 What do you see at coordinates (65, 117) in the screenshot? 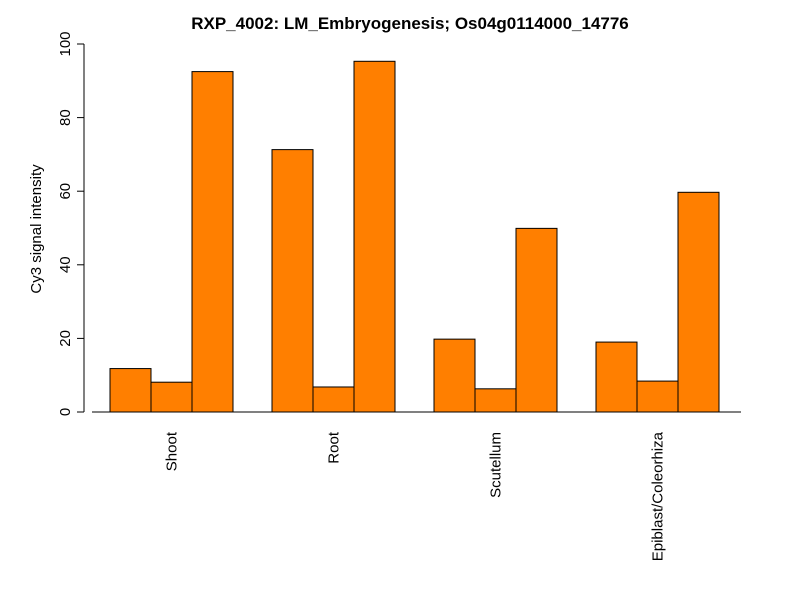
I see `y-tick-label: 80` at bounding box center [65, 117].